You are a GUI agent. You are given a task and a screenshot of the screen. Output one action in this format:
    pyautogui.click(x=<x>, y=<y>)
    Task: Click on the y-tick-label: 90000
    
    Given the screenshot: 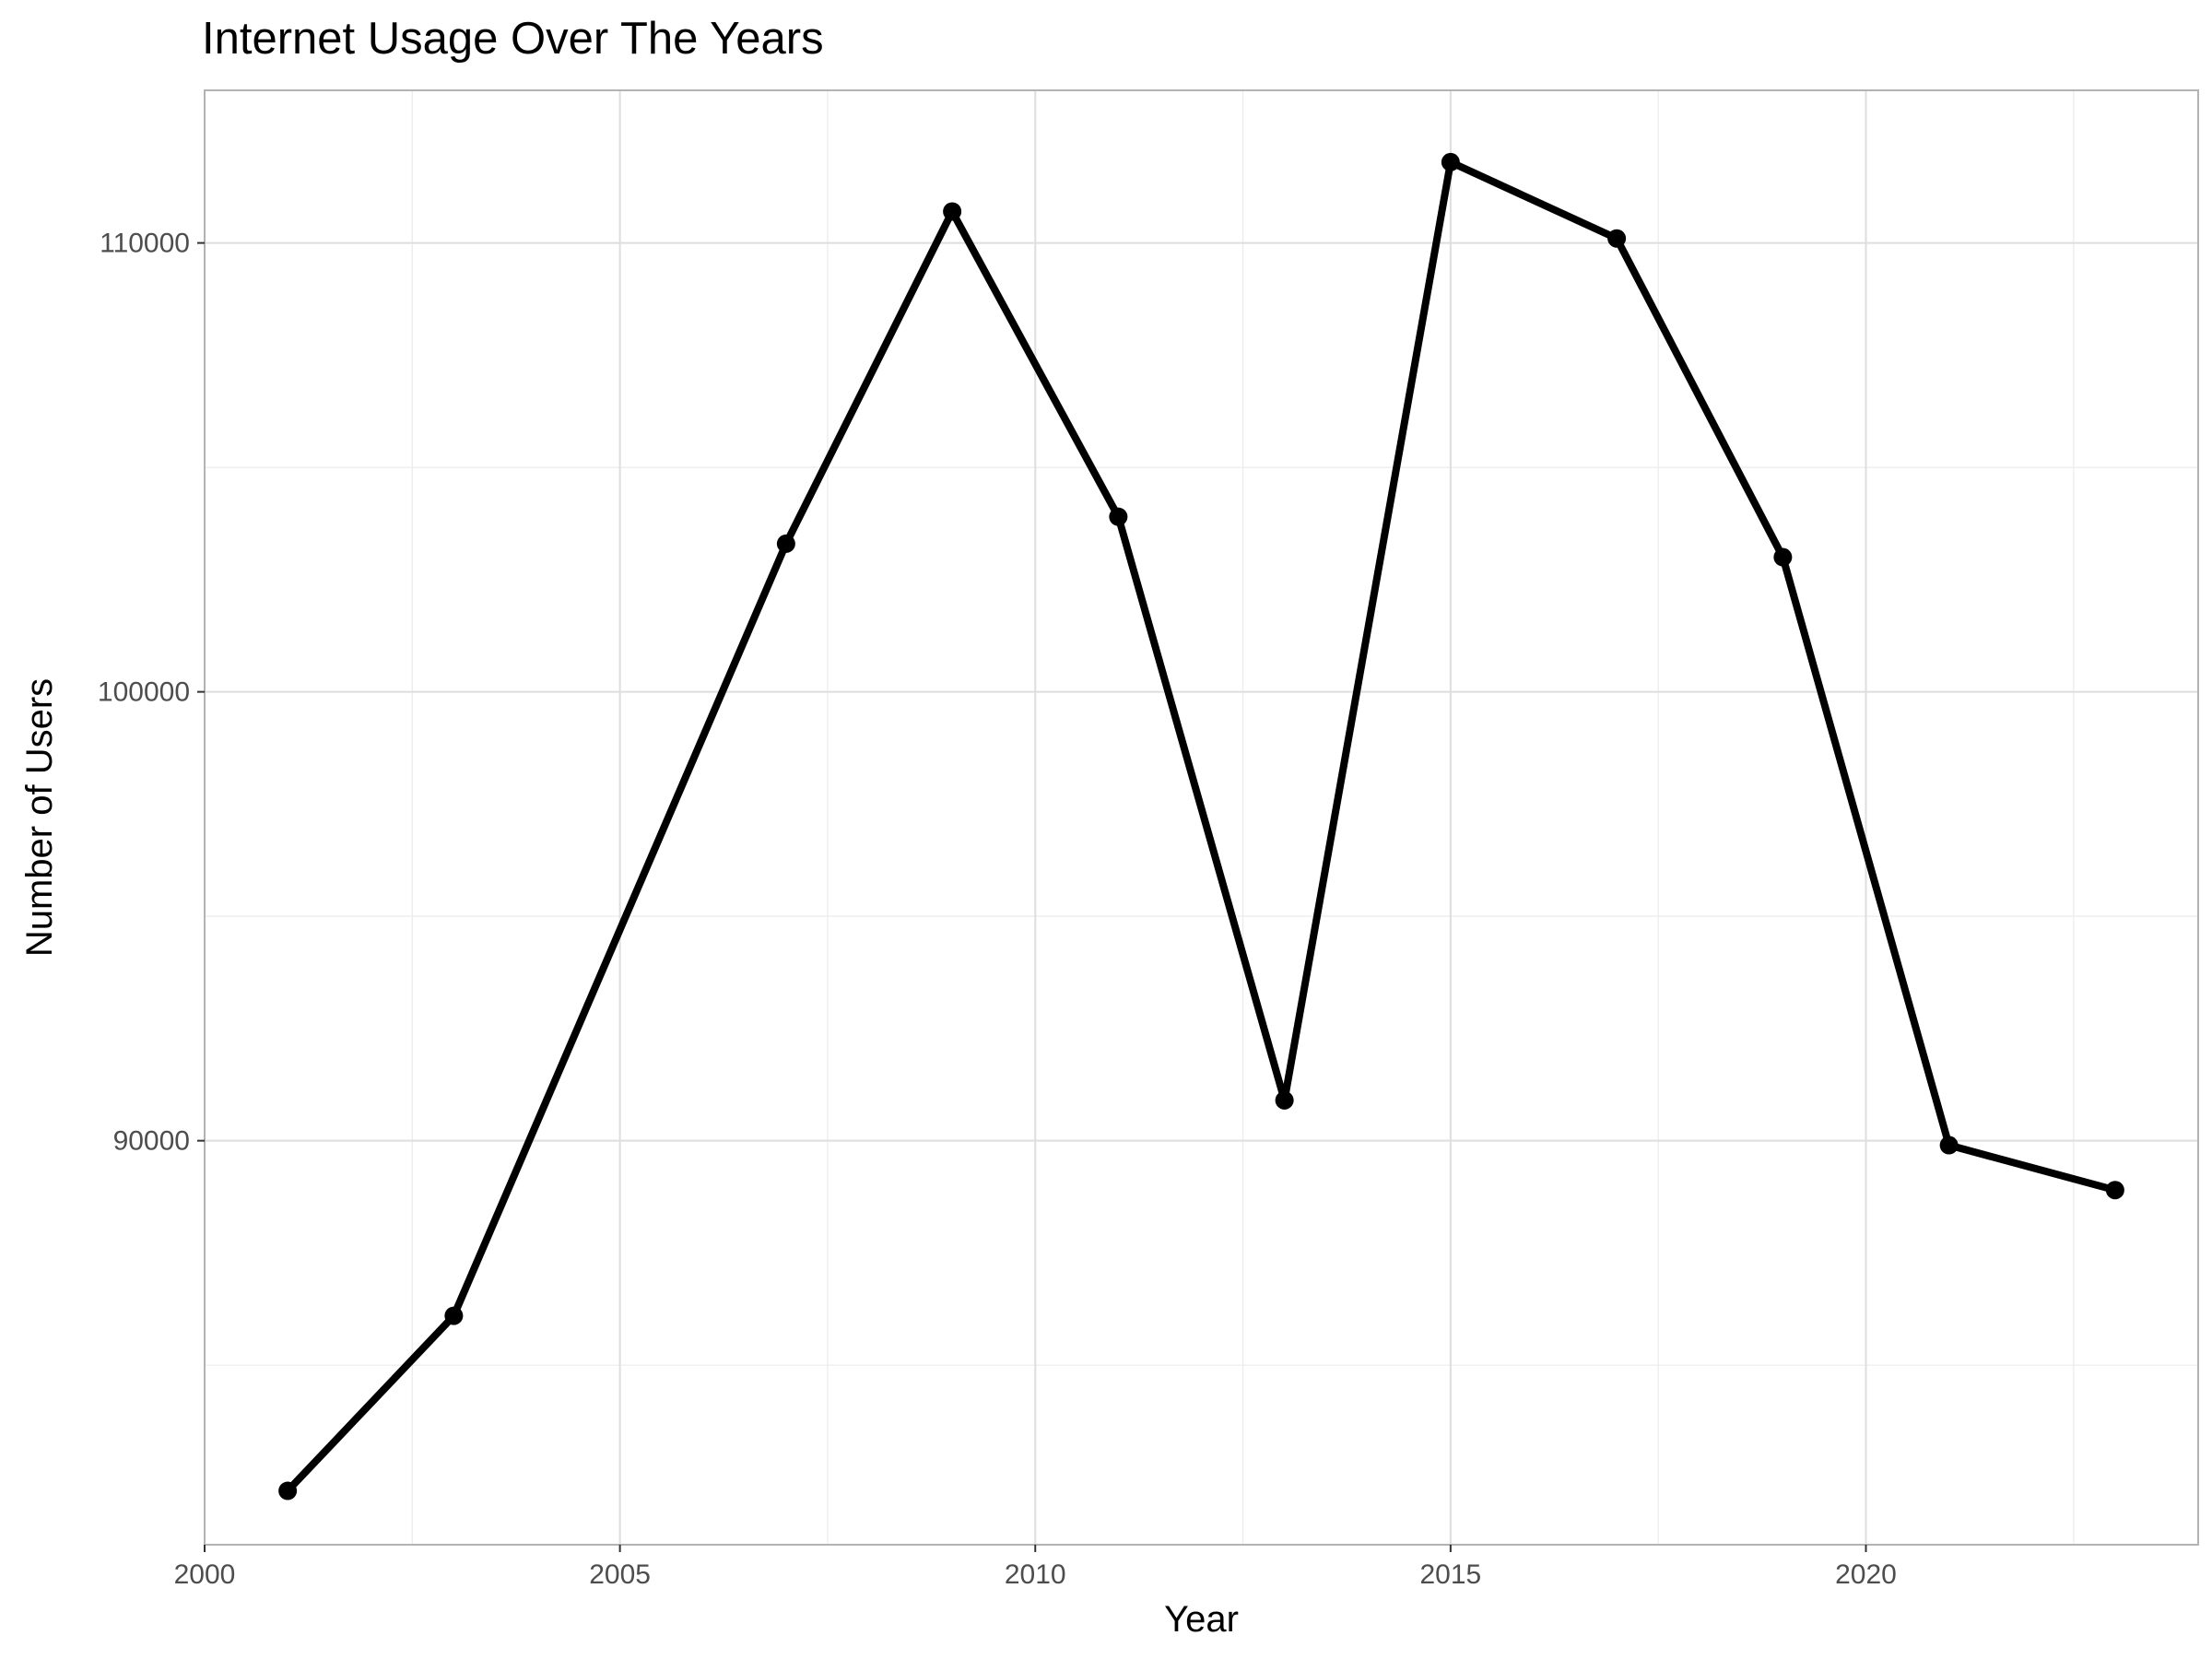 What is the action you would take?
    pyautogui.click(x=151, y=1141)
    